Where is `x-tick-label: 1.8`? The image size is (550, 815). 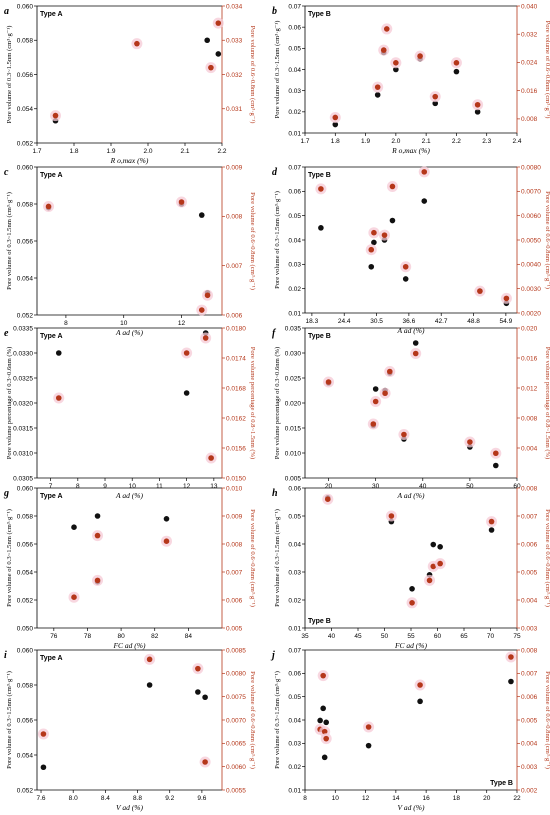 x-tick-label: 1.8 is located at coordinates (73, 151).